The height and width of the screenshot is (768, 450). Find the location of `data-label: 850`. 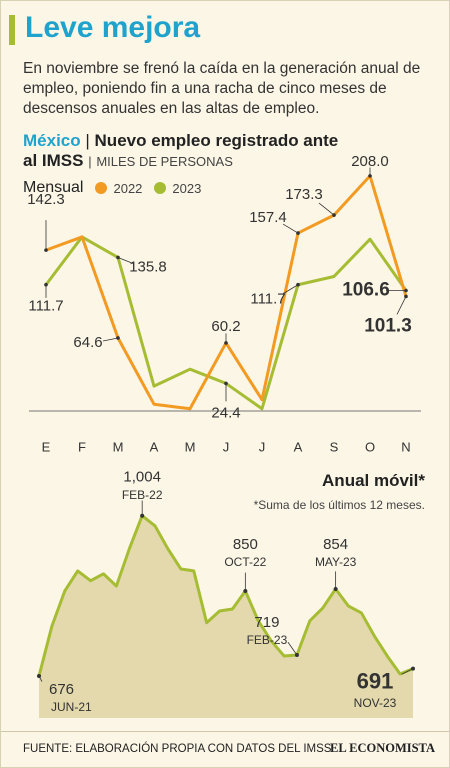

data-label: 850 is located at coordinates (245, 544).